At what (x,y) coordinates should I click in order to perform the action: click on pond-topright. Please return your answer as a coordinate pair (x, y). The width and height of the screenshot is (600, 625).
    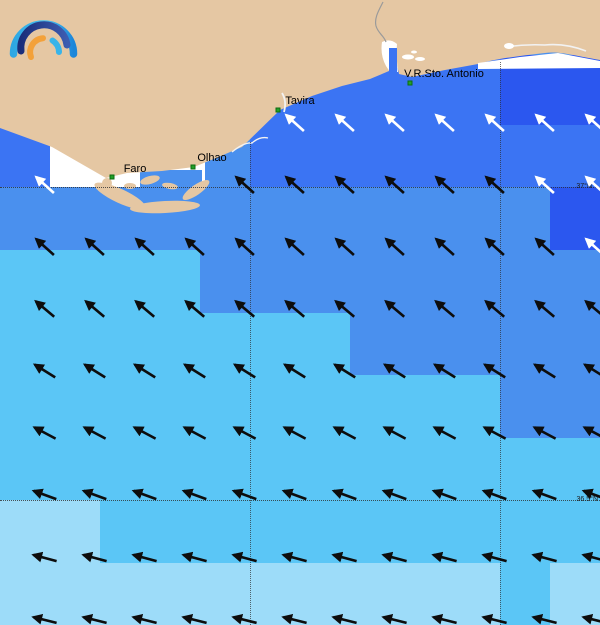
    Looking at the image, I should click on (509, 46).